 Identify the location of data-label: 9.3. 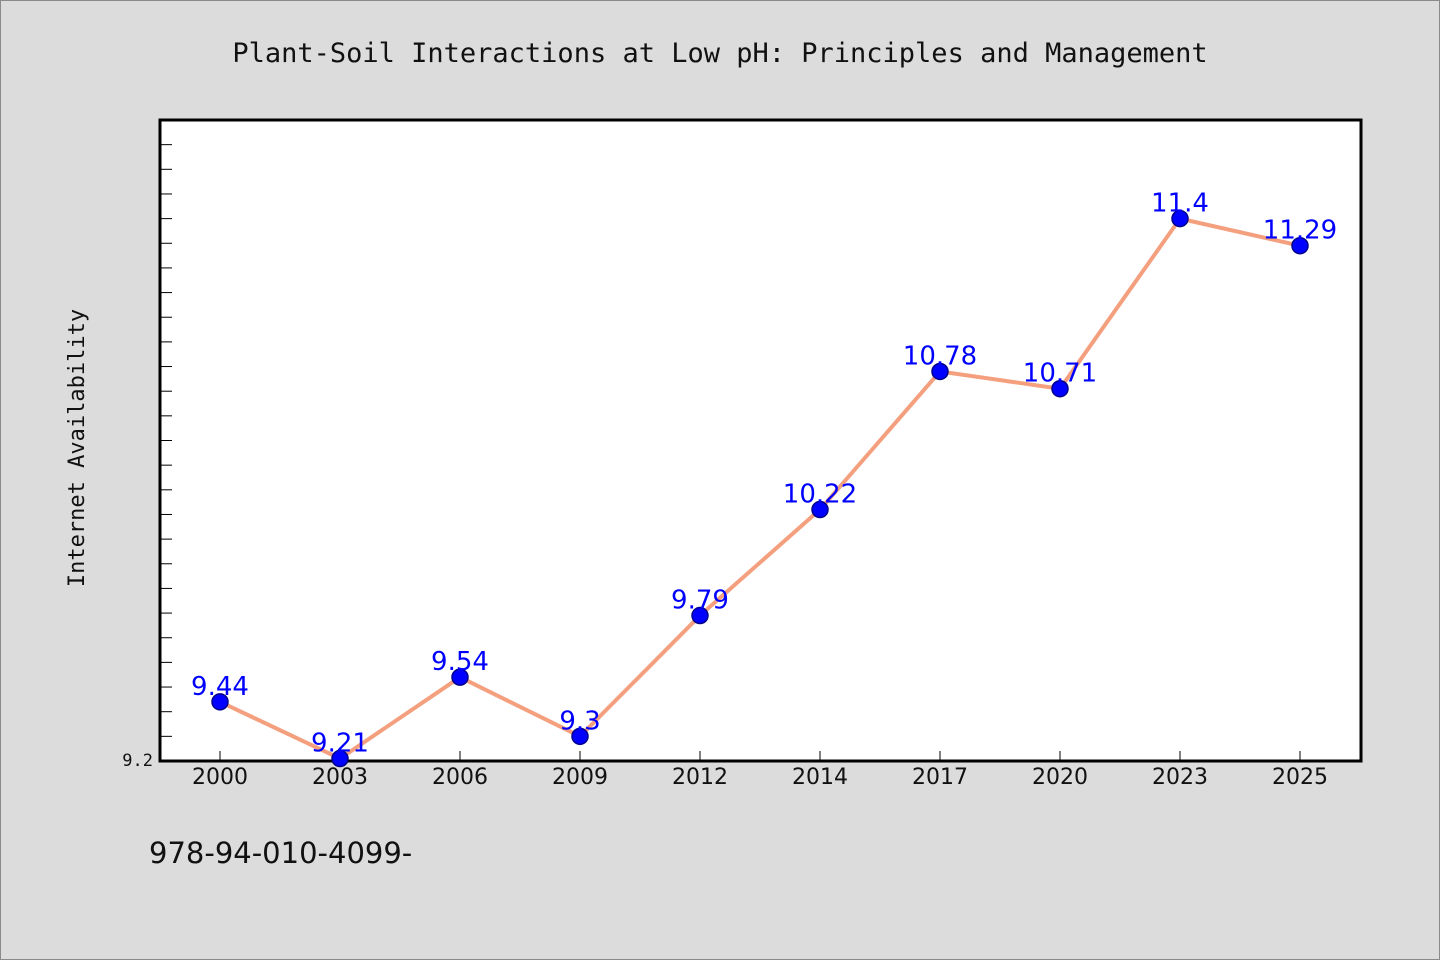
(579, 721).